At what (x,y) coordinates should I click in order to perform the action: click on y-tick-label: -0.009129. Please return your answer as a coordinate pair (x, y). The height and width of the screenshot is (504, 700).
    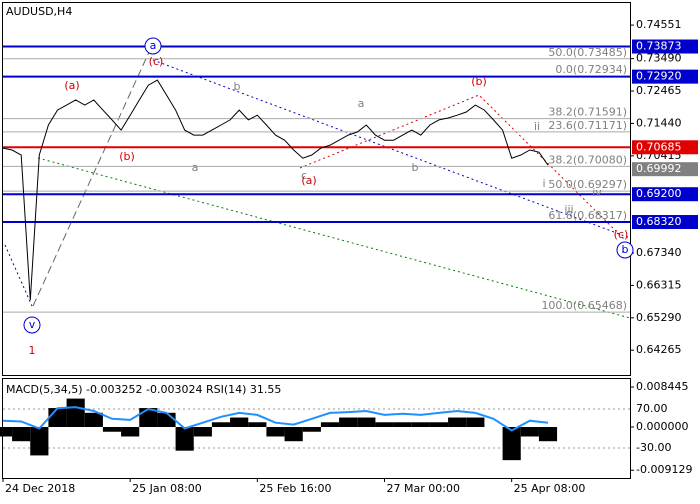
    Looking at the image, I should click on (664, 469).